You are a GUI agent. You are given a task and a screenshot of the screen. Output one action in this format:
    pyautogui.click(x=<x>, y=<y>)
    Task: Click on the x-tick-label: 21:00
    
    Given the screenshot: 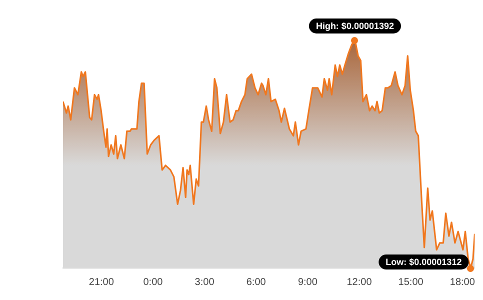 What is the action you would take?
    pyautogui.click(x=101, y=282)
    